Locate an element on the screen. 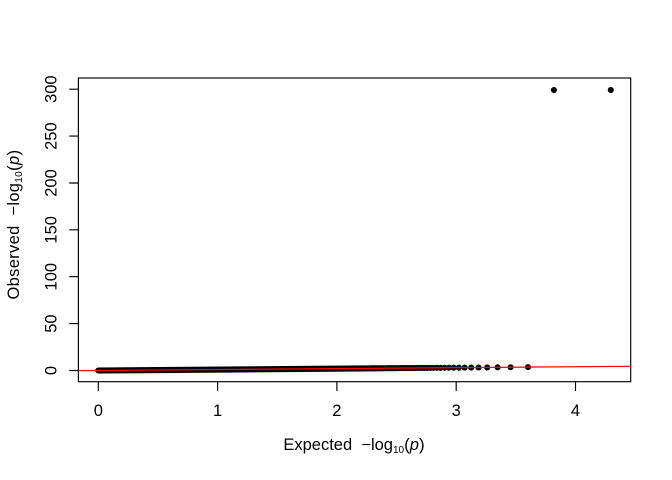 This screenshot has width=672, height=480. svg-text: 2 is located at coordinates (336, 411).